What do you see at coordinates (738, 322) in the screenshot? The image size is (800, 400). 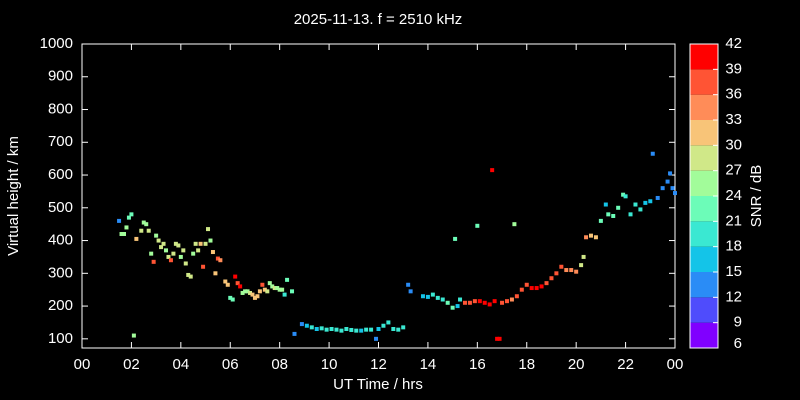 I see `colorbar-tick-label: 9` at bounding box center [738, 322].